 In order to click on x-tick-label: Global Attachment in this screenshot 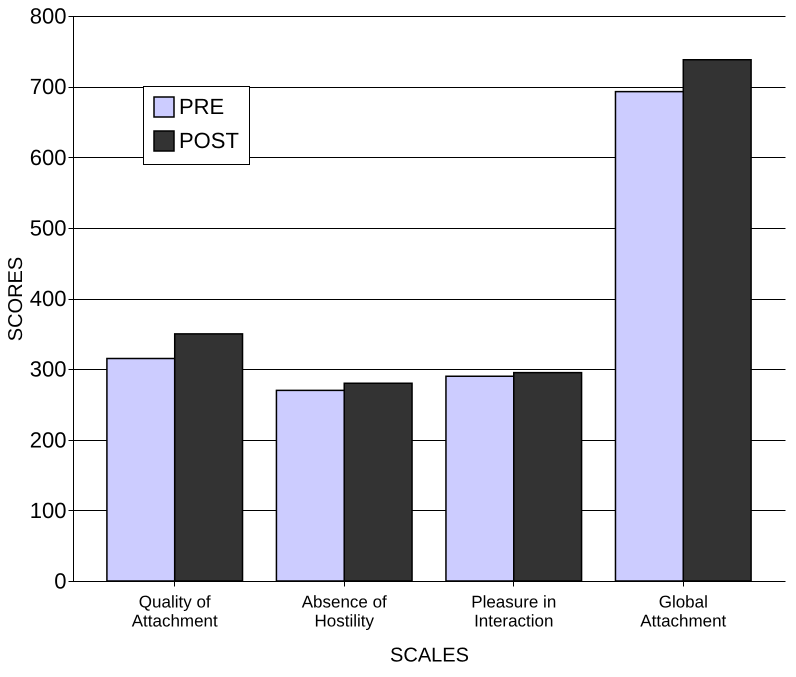, I will do `click(683, 611)`.